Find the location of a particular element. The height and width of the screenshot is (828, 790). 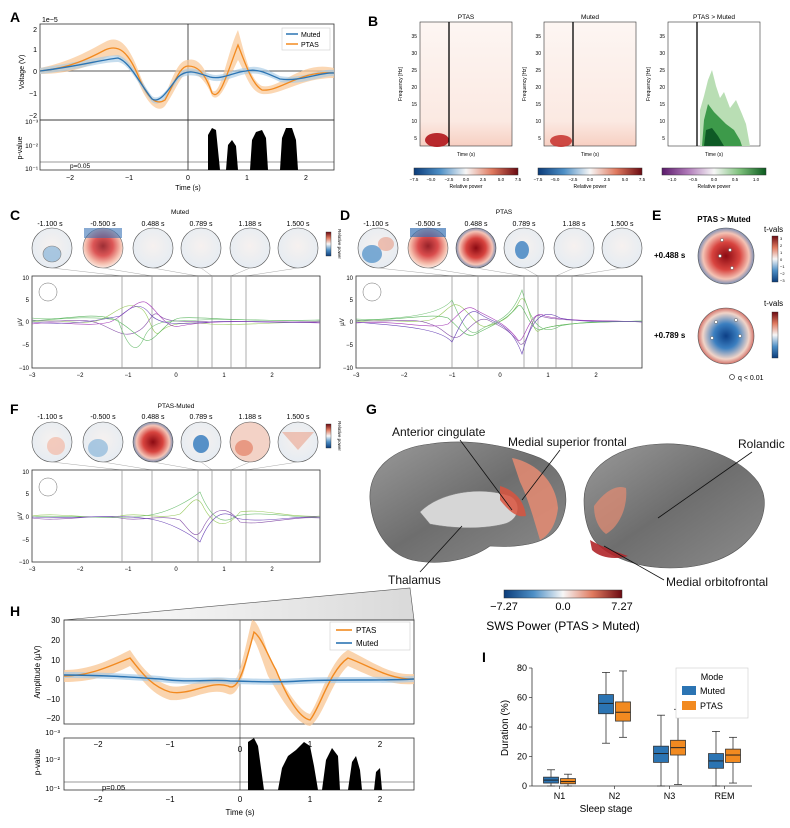

panel-h-xlabel: Time (s) is located at coordinates (239, 812).